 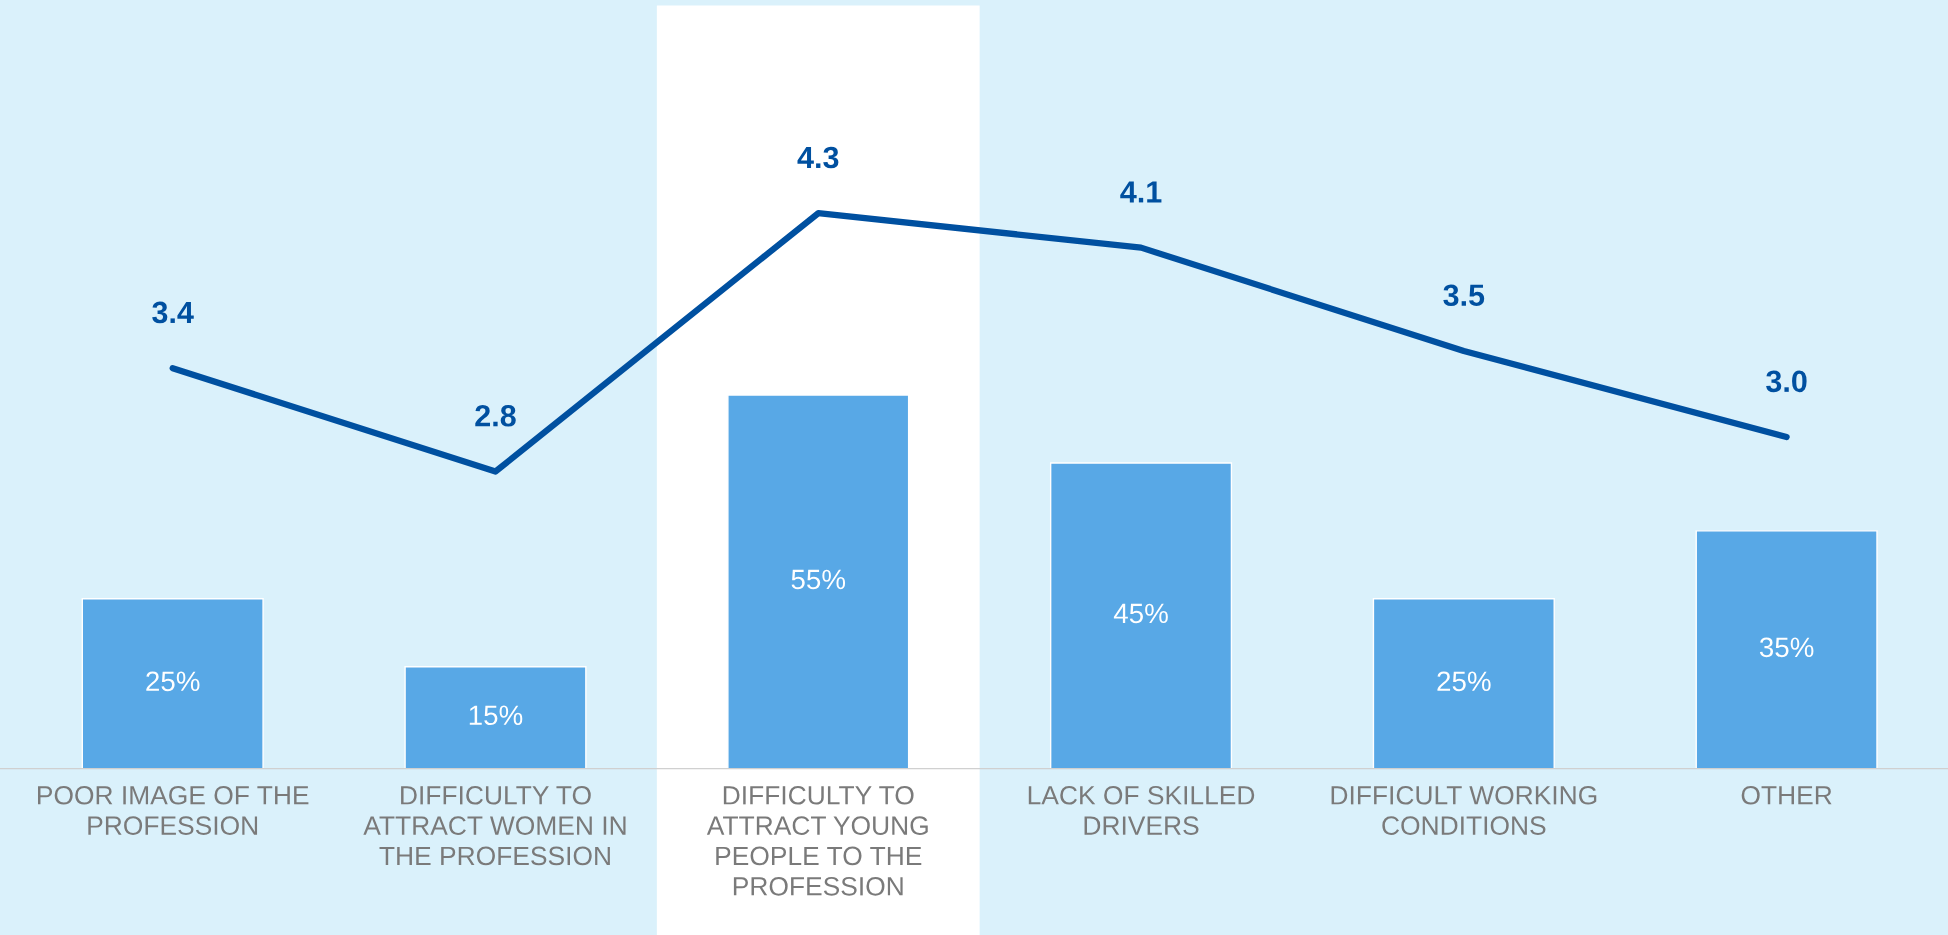 I want to click on x-tick-label: DIFFICULTY TO ATTRACT YOUNG PEOPLE TO THE PROFESSION, so click(x=817, y=840).